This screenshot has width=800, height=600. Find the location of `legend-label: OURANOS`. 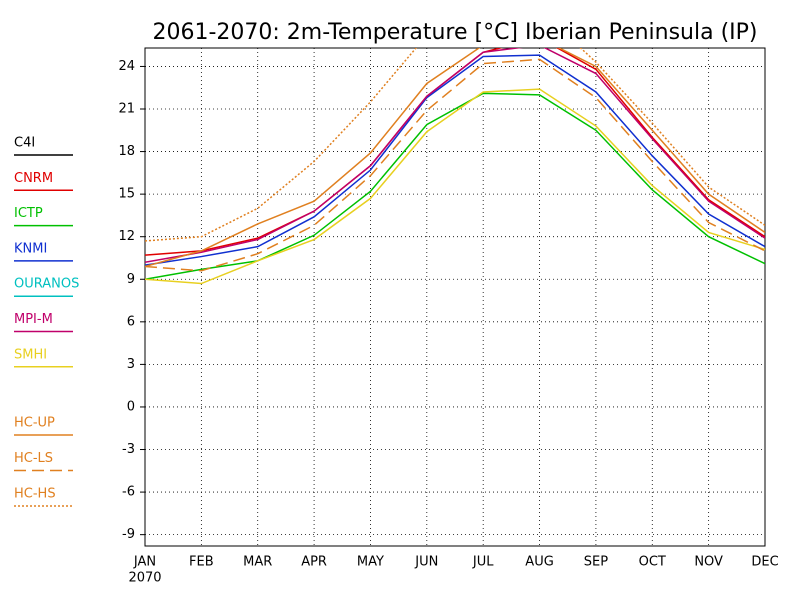

legend-label: OURANOS is located at coordinates (46, 284).